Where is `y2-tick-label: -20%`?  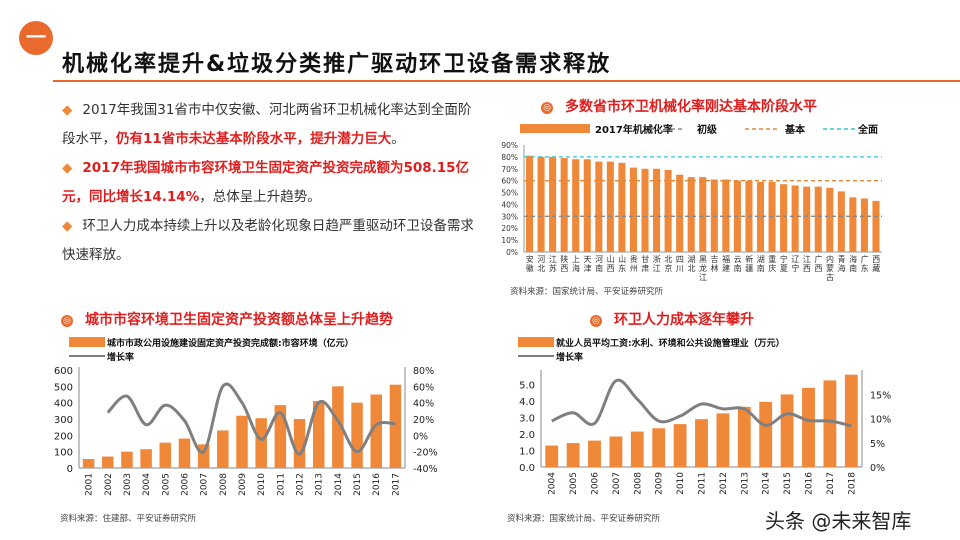
y2-tick-label: -20% is located at coordinates (425, 453).